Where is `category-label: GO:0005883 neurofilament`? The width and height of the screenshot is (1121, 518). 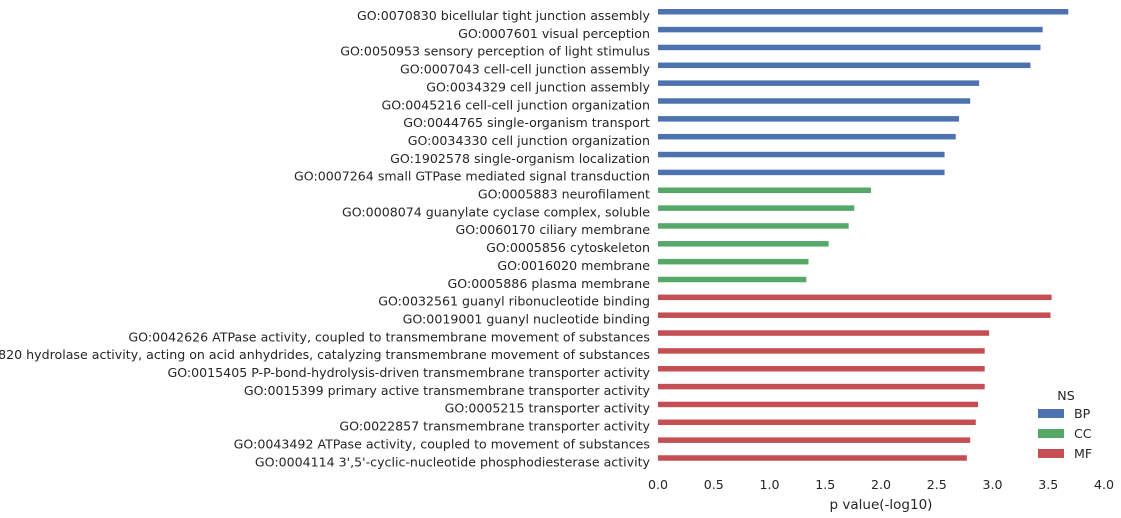
category-label: GO:0005883 neurofilament is located at coordinates (564, 194).